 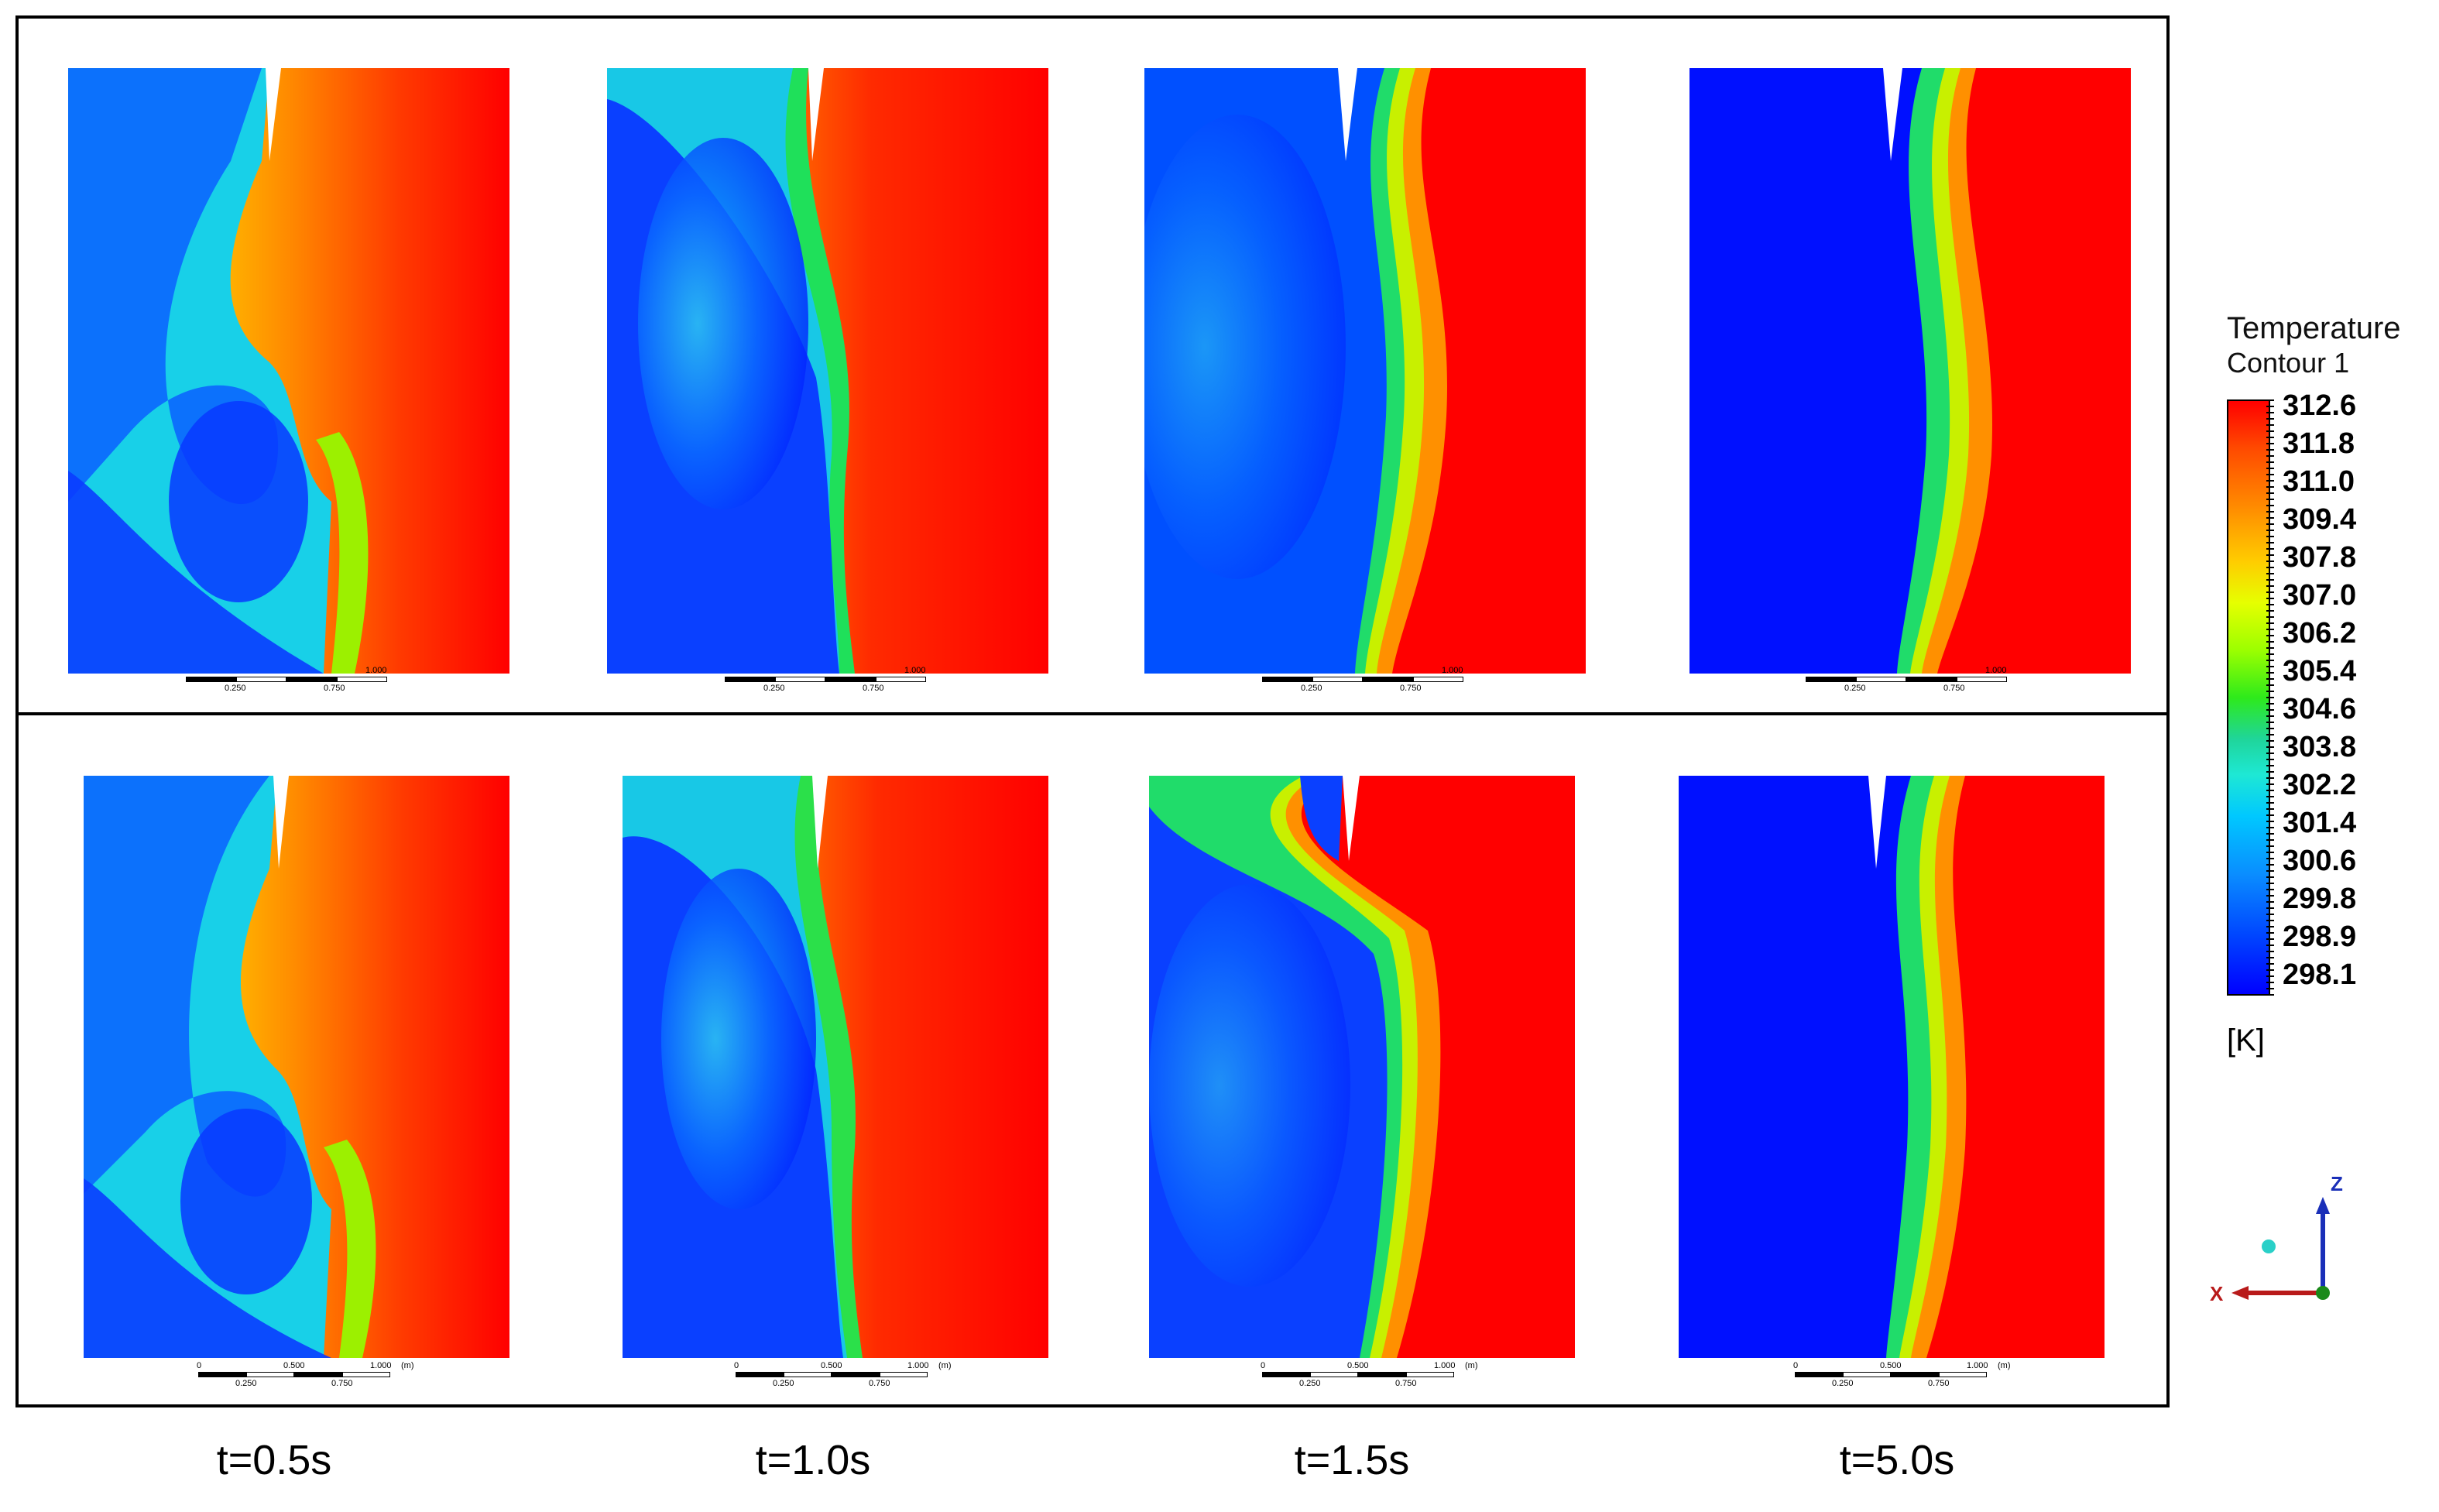 What do you see at coordinates (2320, 747) in the screenshot?
I see `legend-value: 303.8` at bounding box center [2320, 747].